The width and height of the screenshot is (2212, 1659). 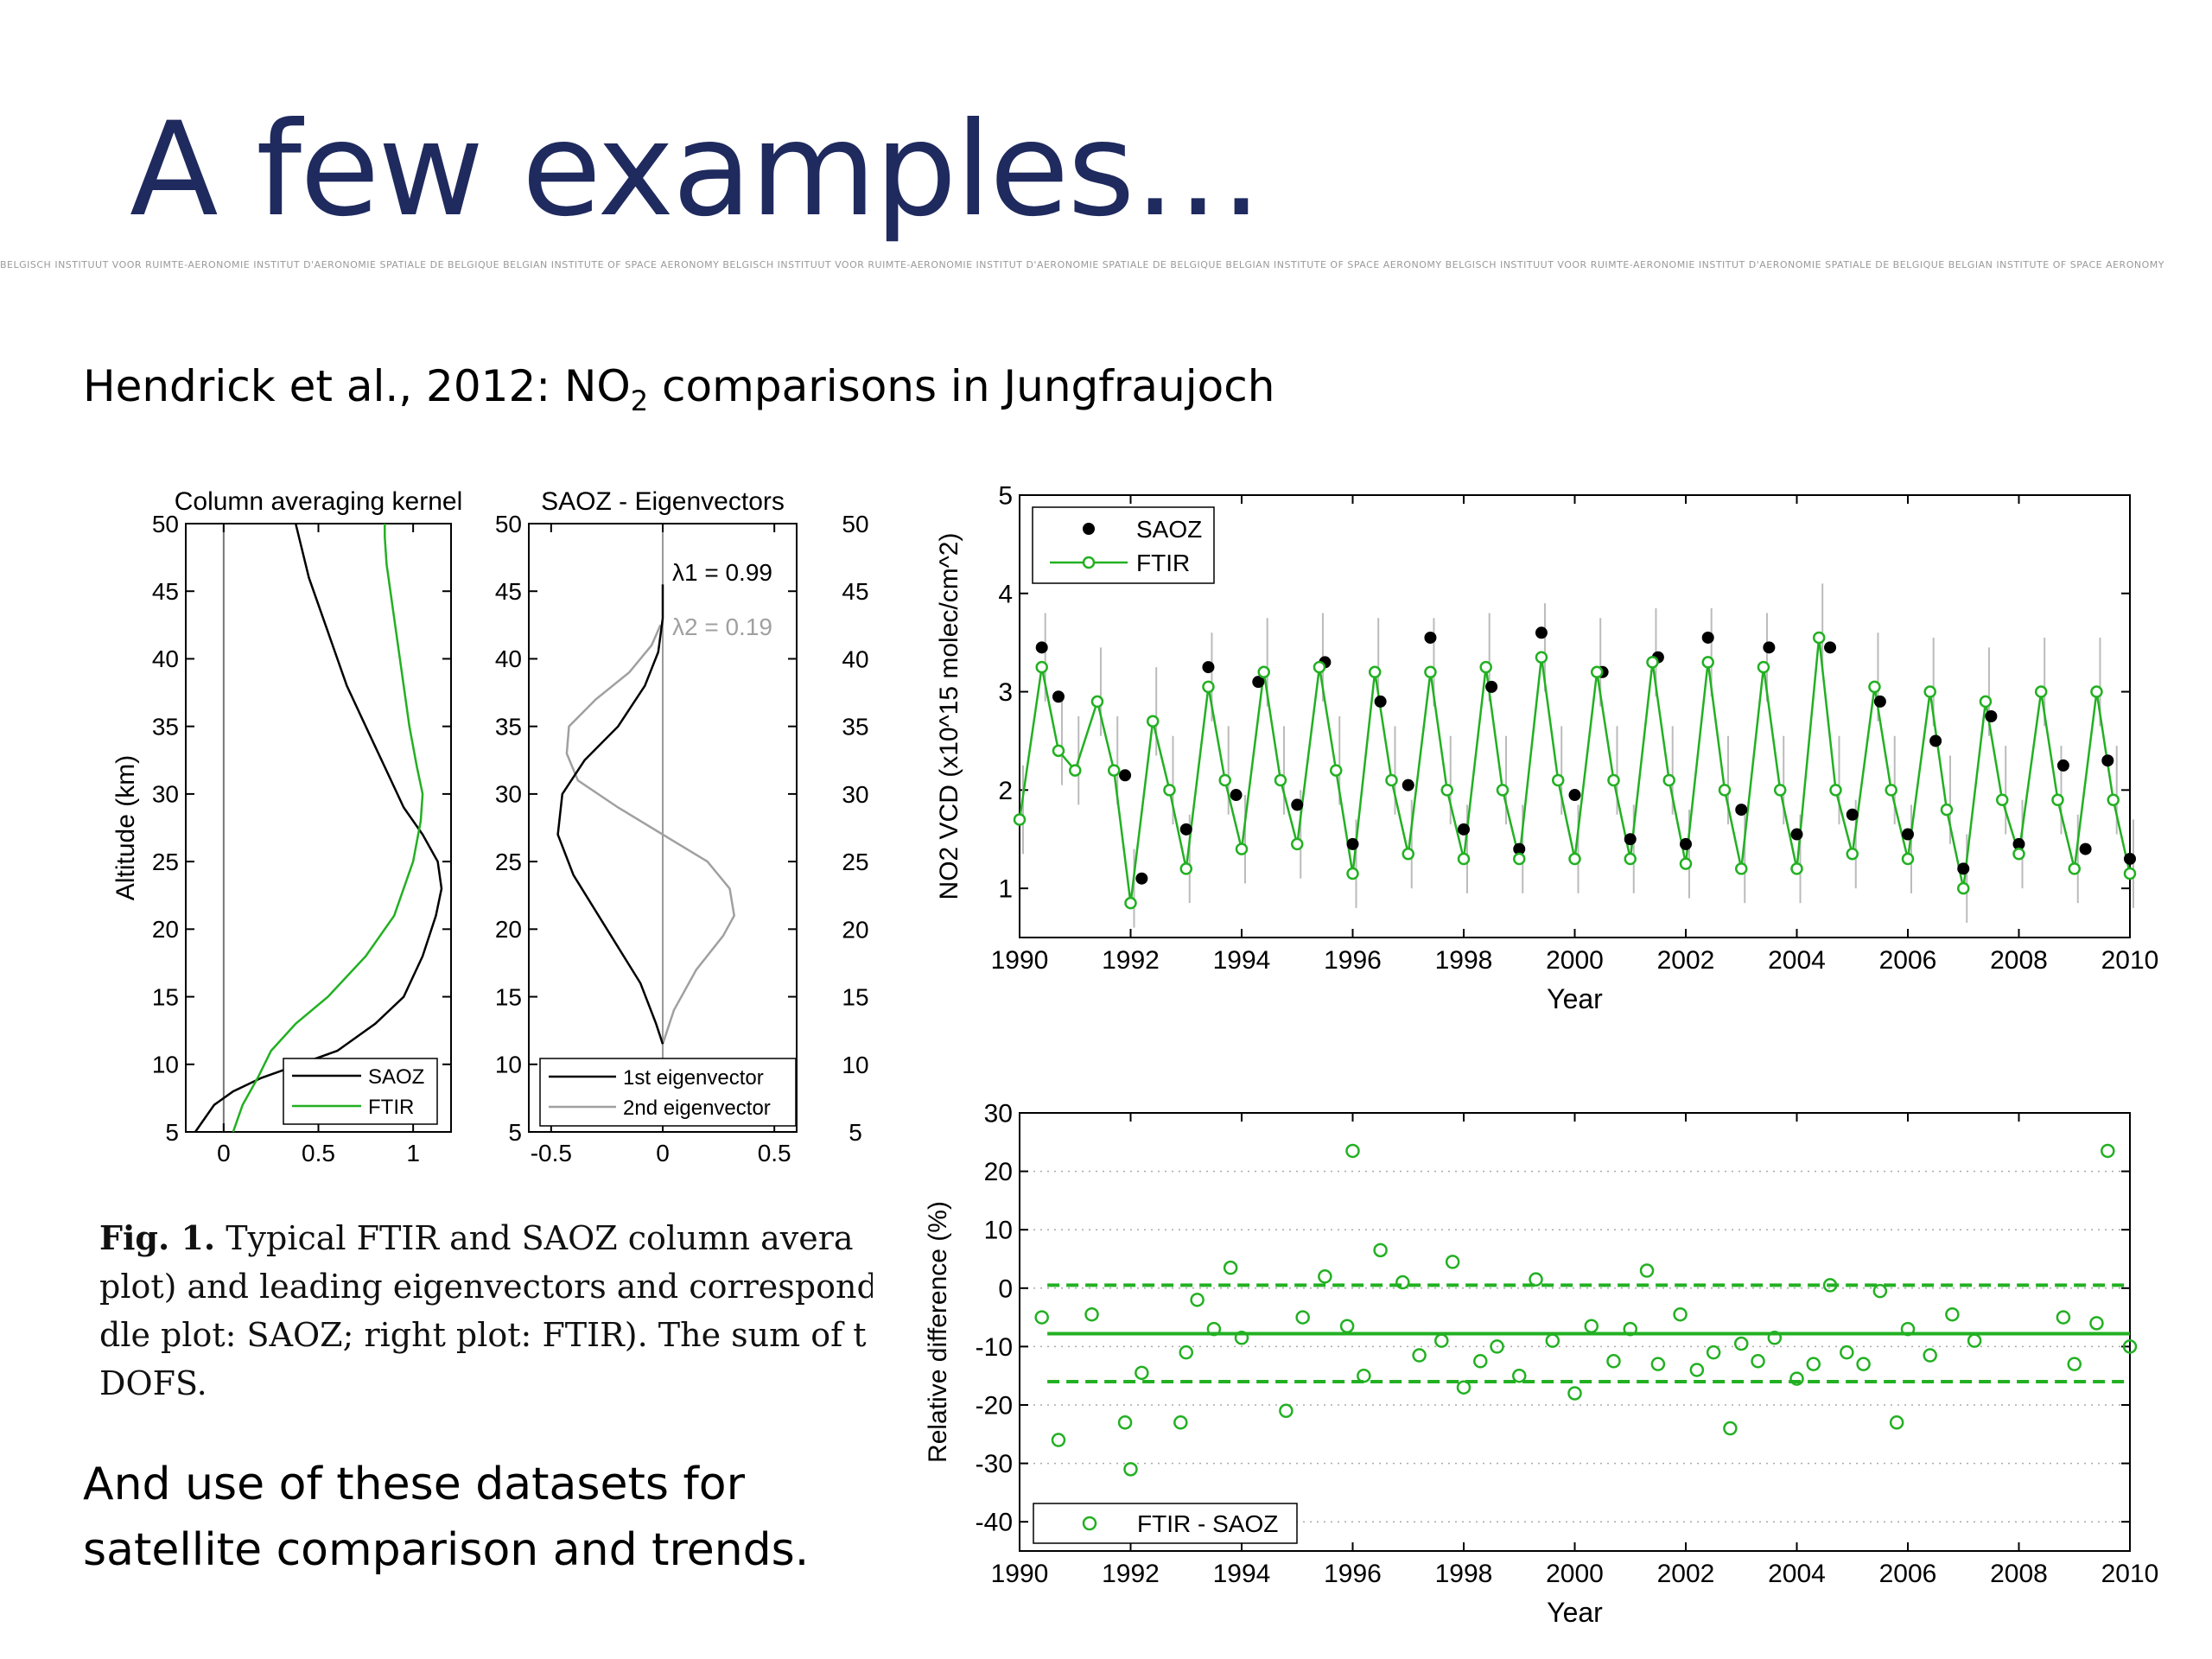 I want to click on x-tick-label: 1994, so click(x=1242, y=1574).